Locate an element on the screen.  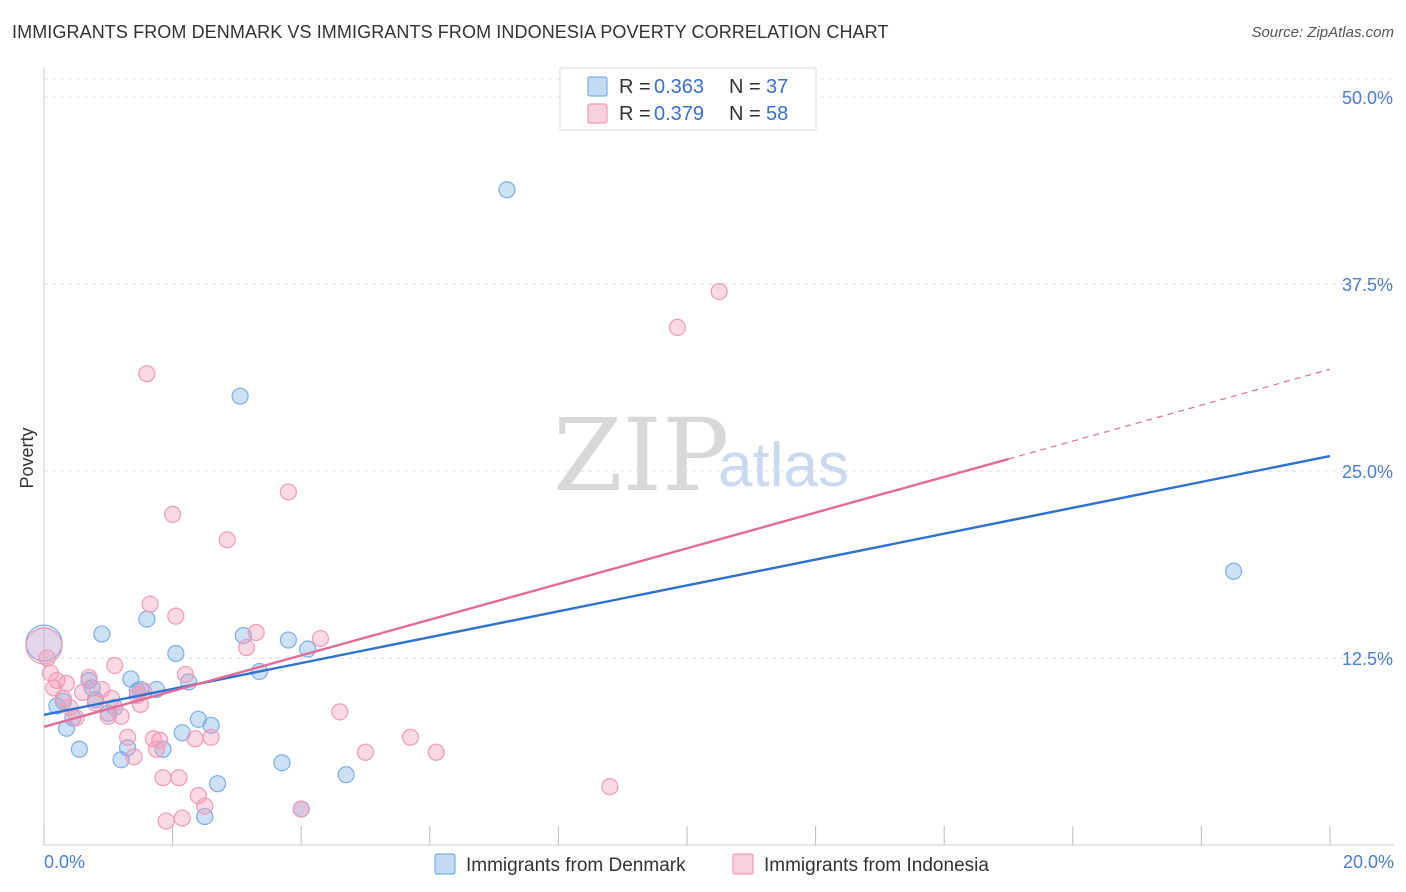
y-axis: 12.5% 25.0% 37.5% 50.0% is located at coordinates (1367, 378).